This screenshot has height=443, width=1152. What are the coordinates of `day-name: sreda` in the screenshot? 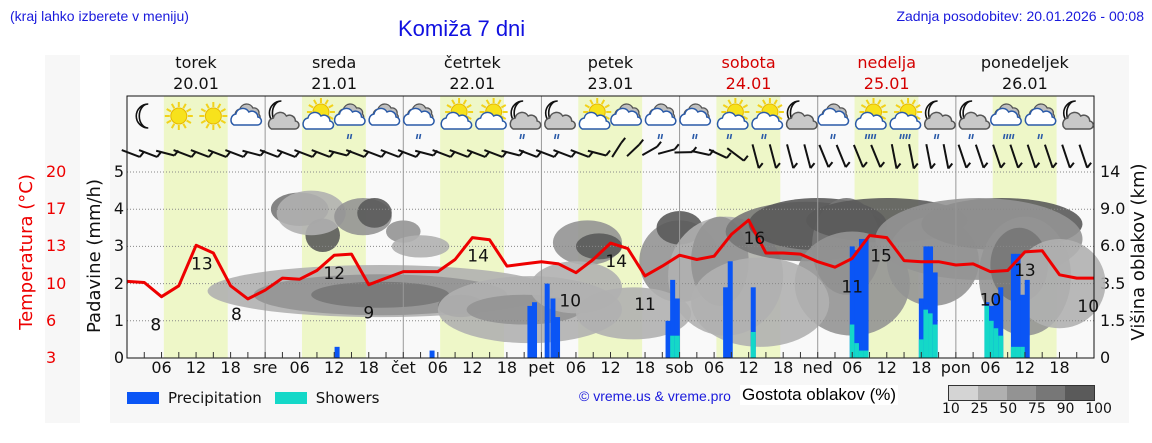 It's located at (334, 62).